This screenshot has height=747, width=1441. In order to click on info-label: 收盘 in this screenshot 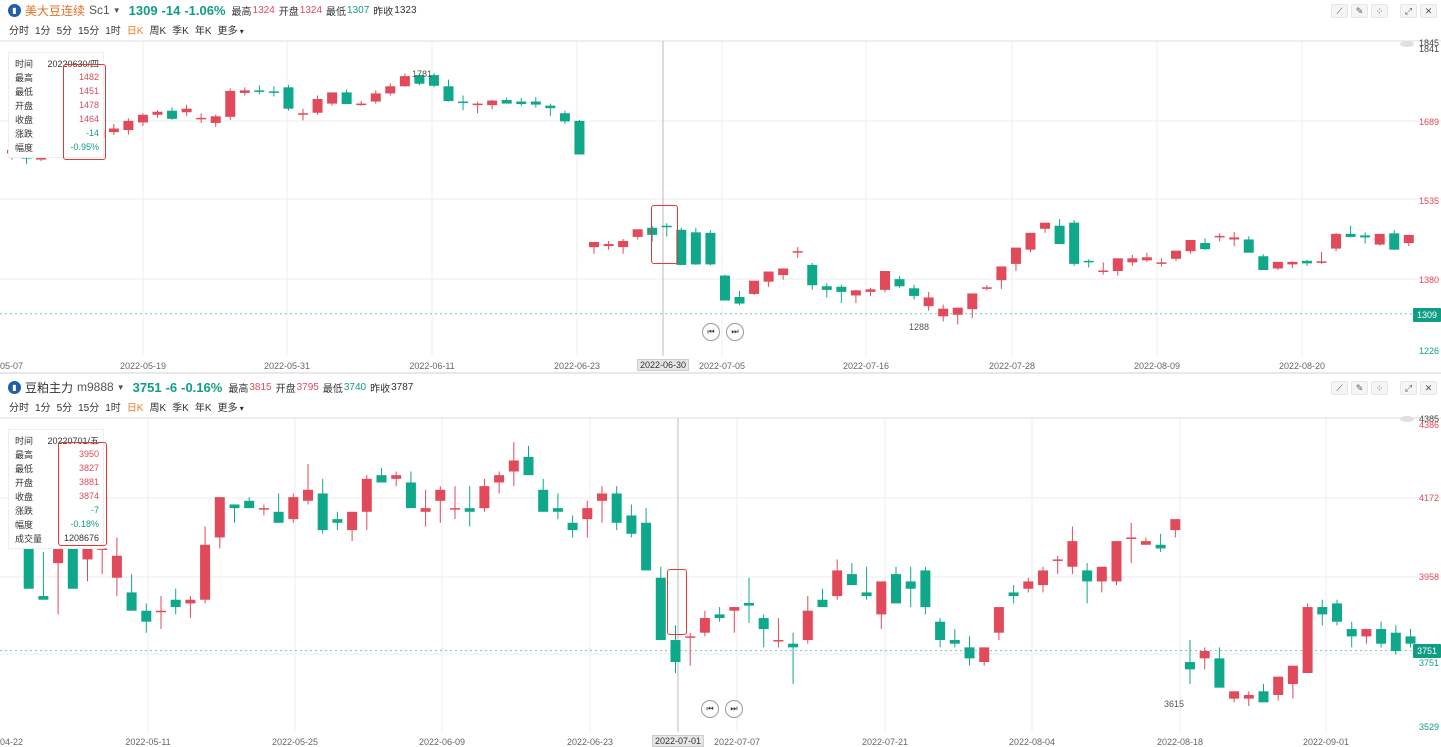, I will do `click(24, 496)`.